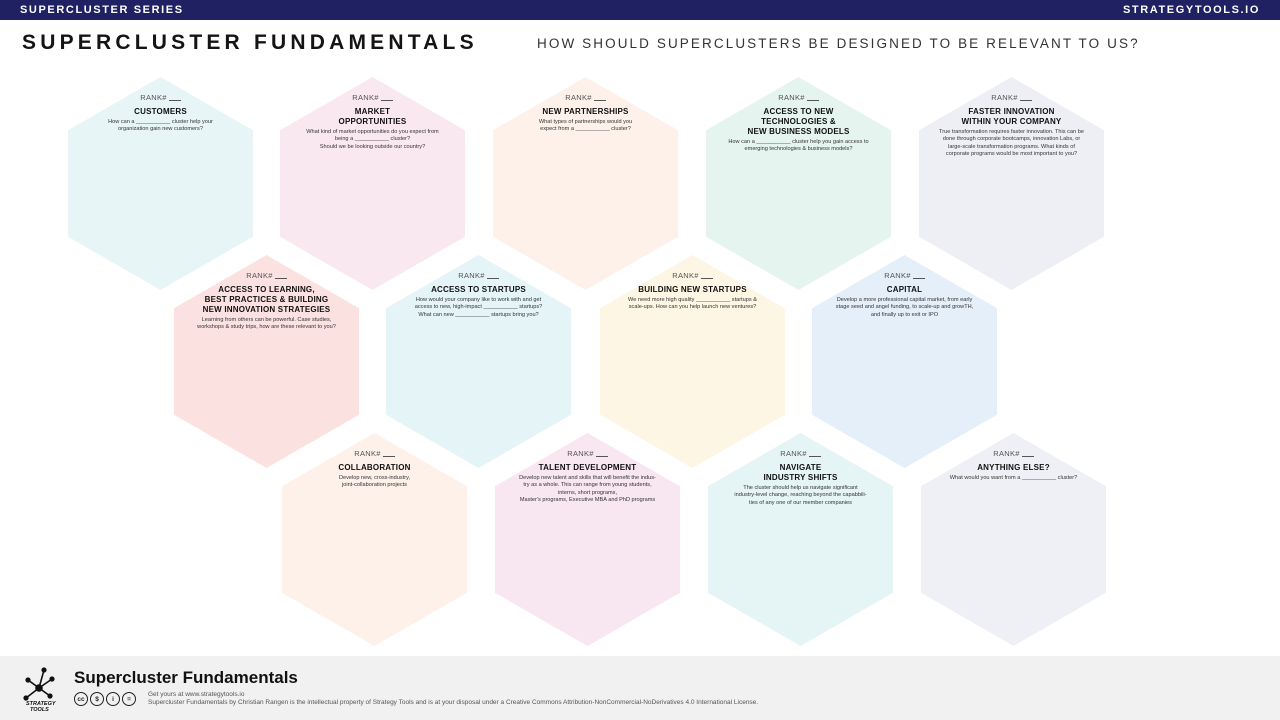 The width and height of the screenshot is (1280, 720). What do you see at coordinates (478, 289) in the screenshot?
I see `hexagon-title-line: ACCESS TO STARTUPS` at bounding box center [478, 289].